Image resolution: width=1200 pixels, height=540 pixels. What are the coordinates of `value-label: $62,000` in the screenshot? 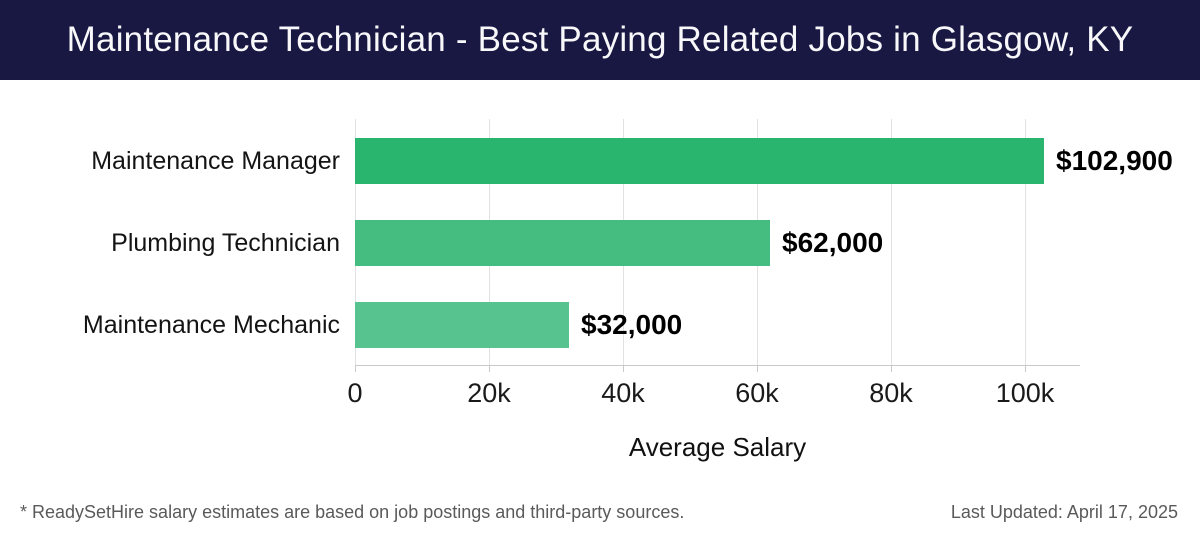 It's located at (833, 242).